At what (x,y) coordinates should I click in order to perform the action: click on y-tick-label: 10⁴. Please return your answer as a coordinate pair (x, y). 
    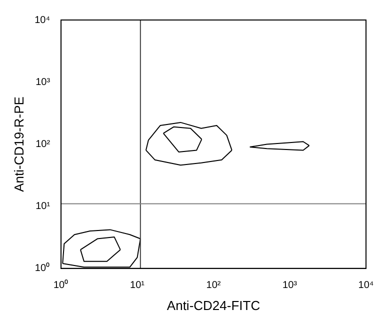
    Looking at the image, I should click on (42, 20).